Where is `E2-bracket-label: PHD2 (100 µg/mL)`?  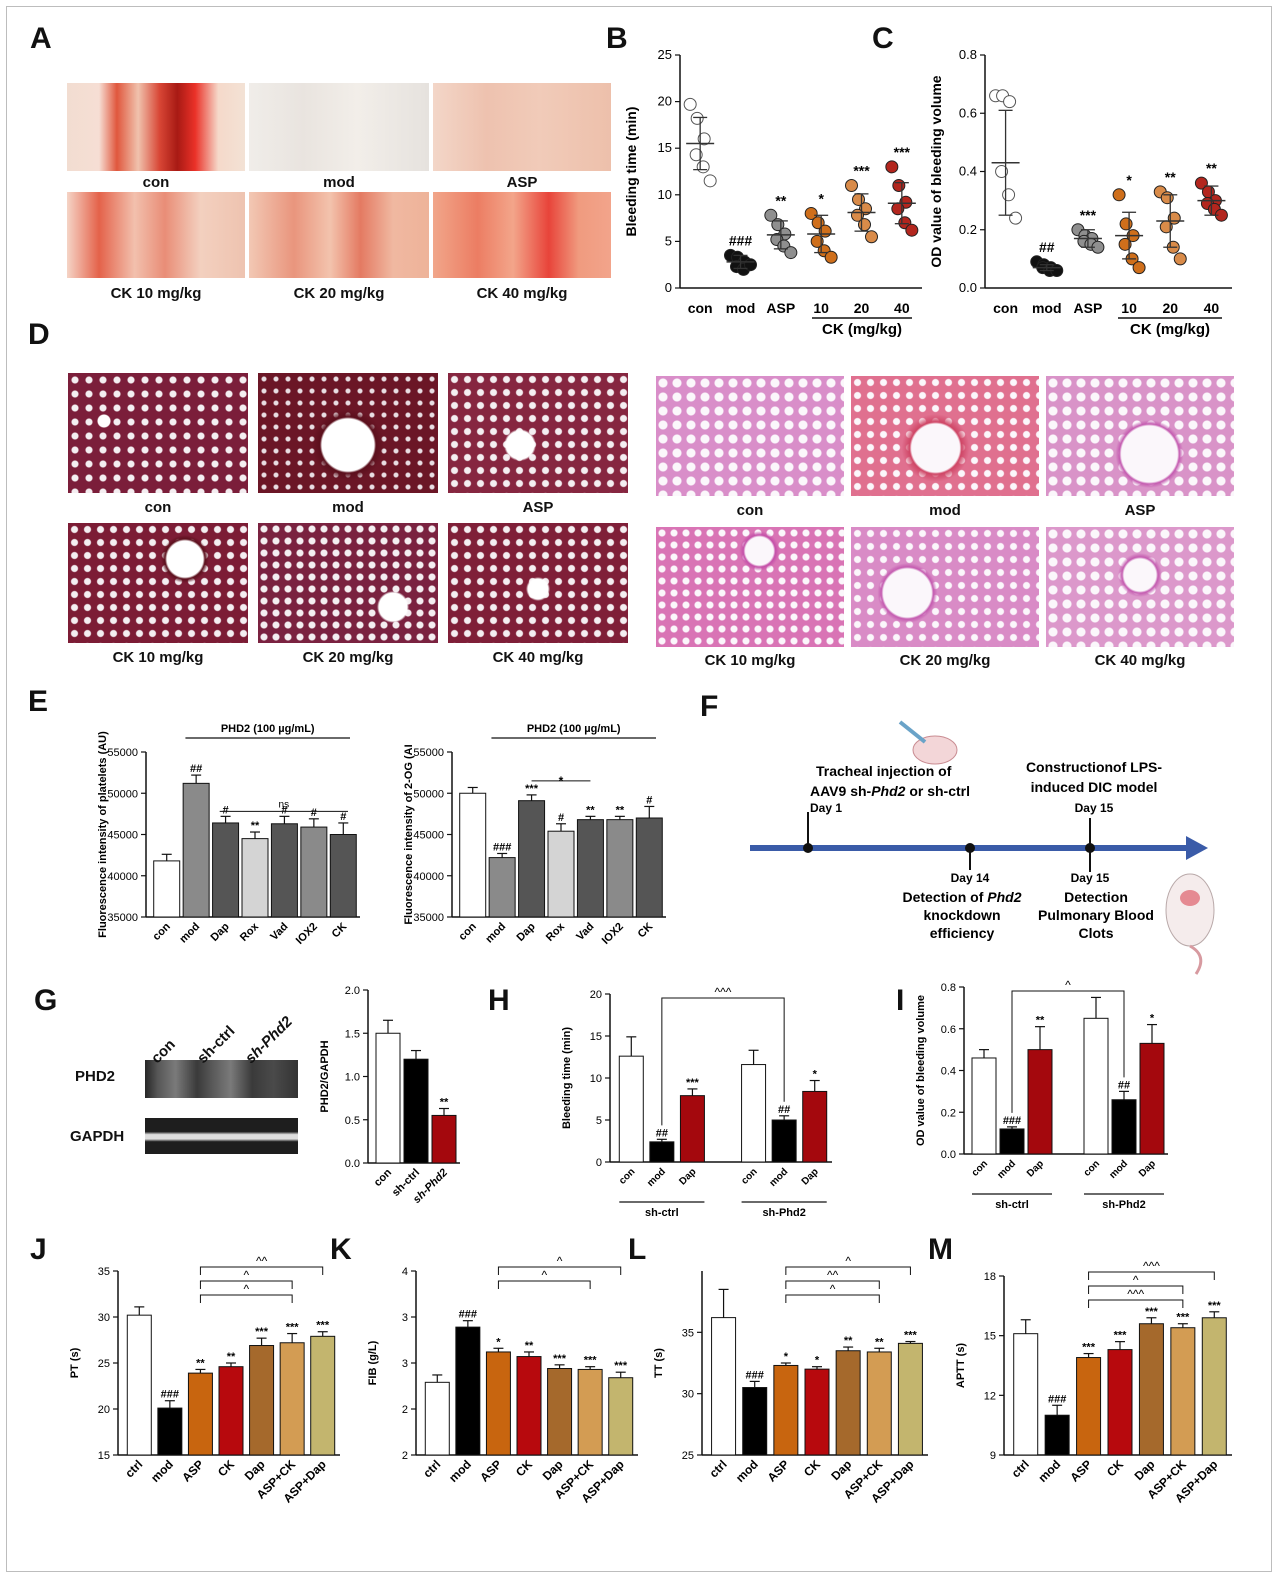
E2-bracket-label: PHD2 (100 µg/mL) is located at coordinates (574, 729).